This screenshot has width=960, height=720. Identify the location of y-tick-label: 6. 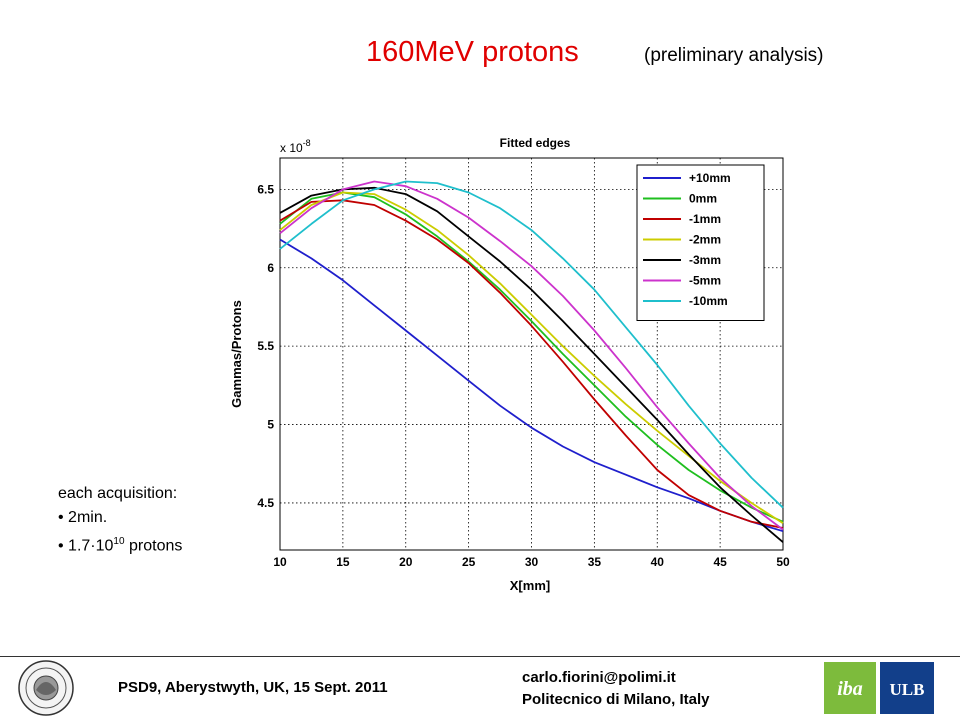
(270, 268).